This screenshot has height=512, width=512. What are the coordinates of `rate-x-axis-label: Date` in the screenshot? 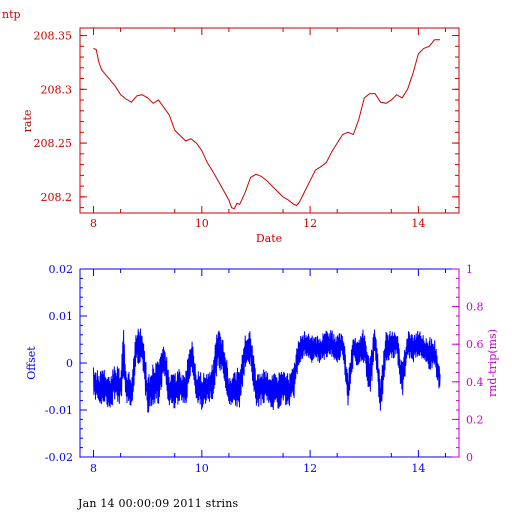 It's located at (269, 238).